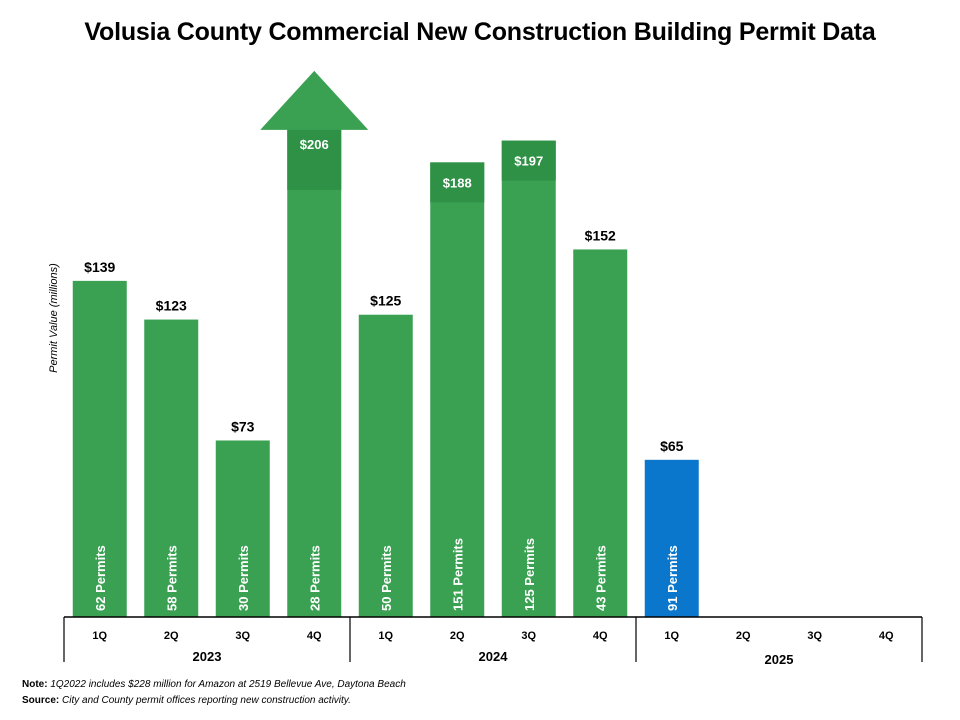 Image resolution: width=960 pixels, height=720 pixels. I want to click on permit-count-label: 43 Permits, so click(600, 578).